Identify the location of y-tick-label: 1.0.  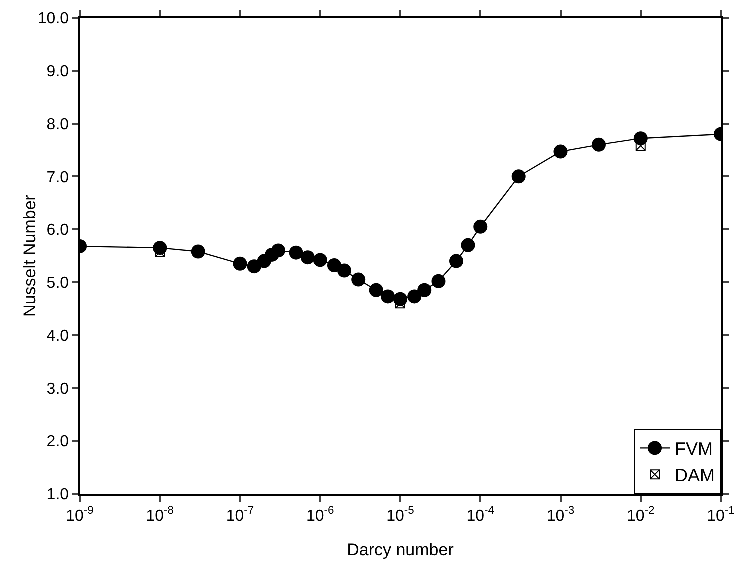
(58, 495).